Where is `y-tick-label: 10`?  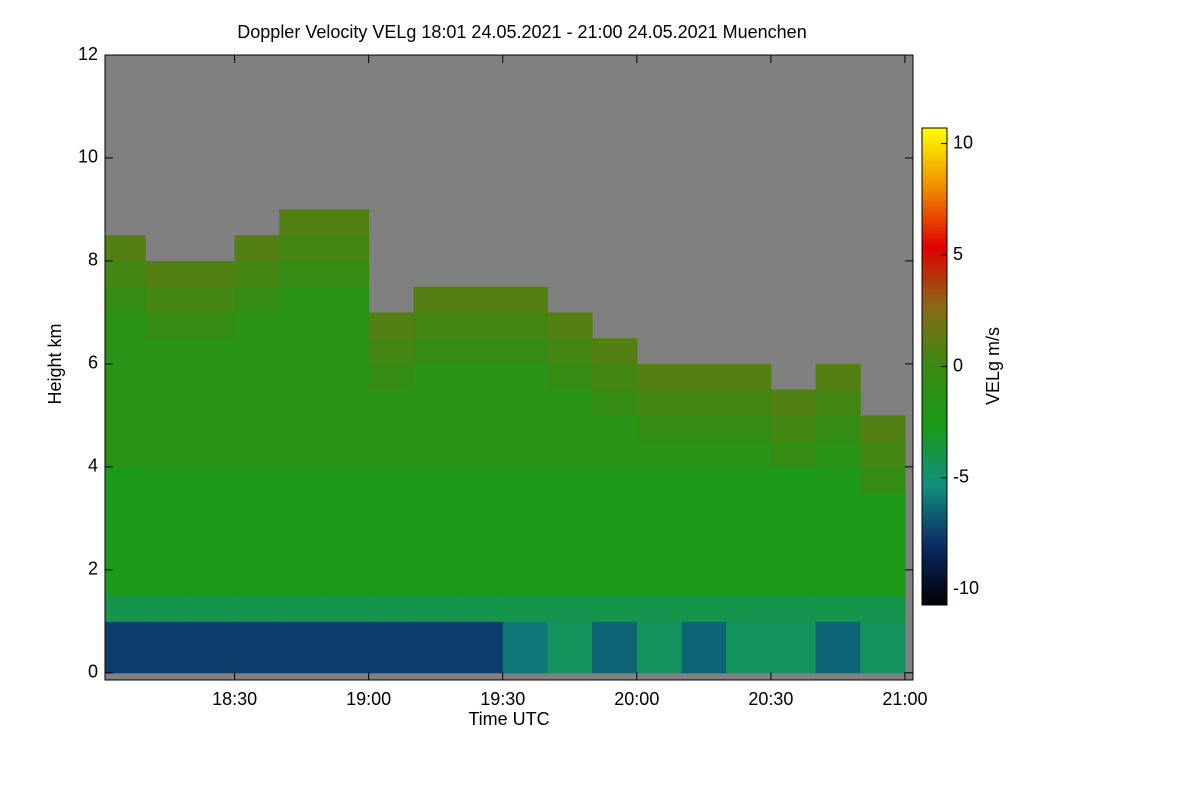 y-tick-label: 10 is located at coordinates (88, 157).